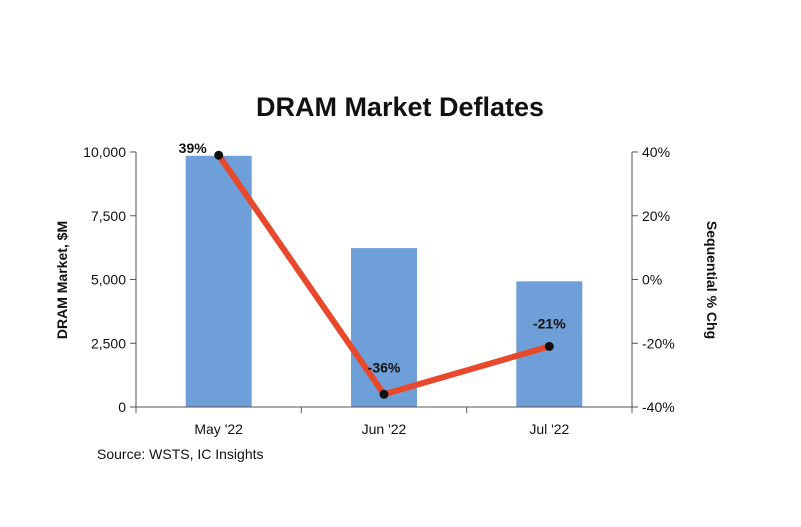 The image size is (801, 527). Describe the element at coordinates (656, 152) in the screenshot. I see `y-right-tick-label: 40%` at that location.